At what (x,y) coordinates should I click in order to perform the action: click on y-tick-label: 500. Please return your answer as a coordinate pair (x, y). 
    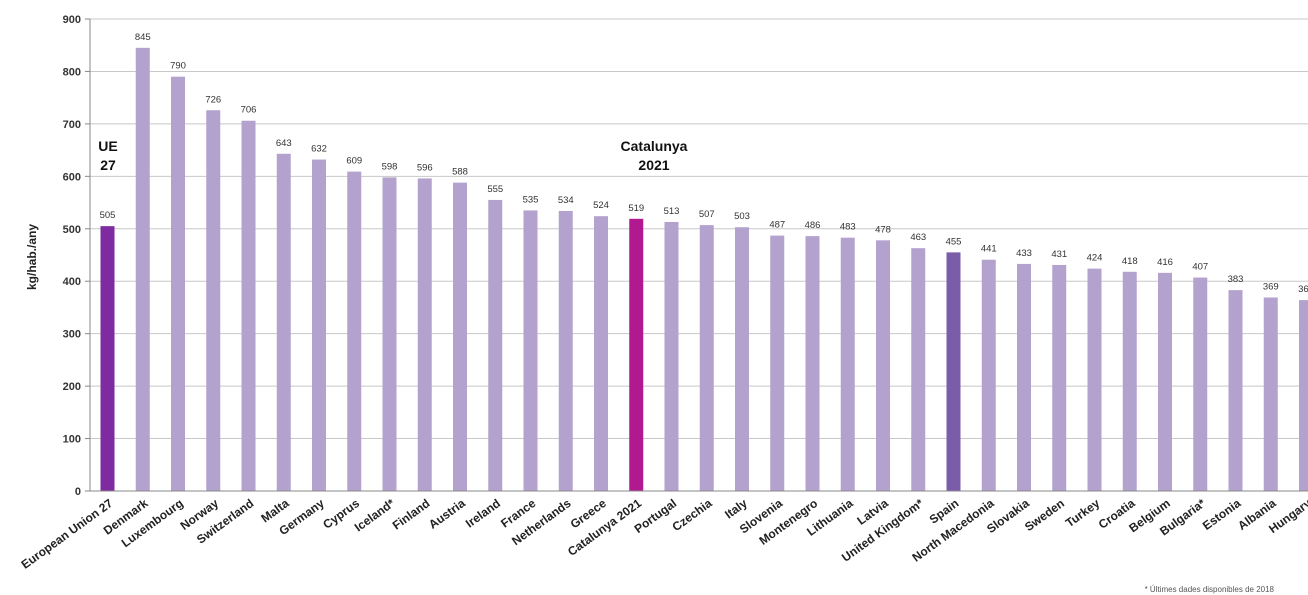
    Looking at the image, I should click on (72, 230).